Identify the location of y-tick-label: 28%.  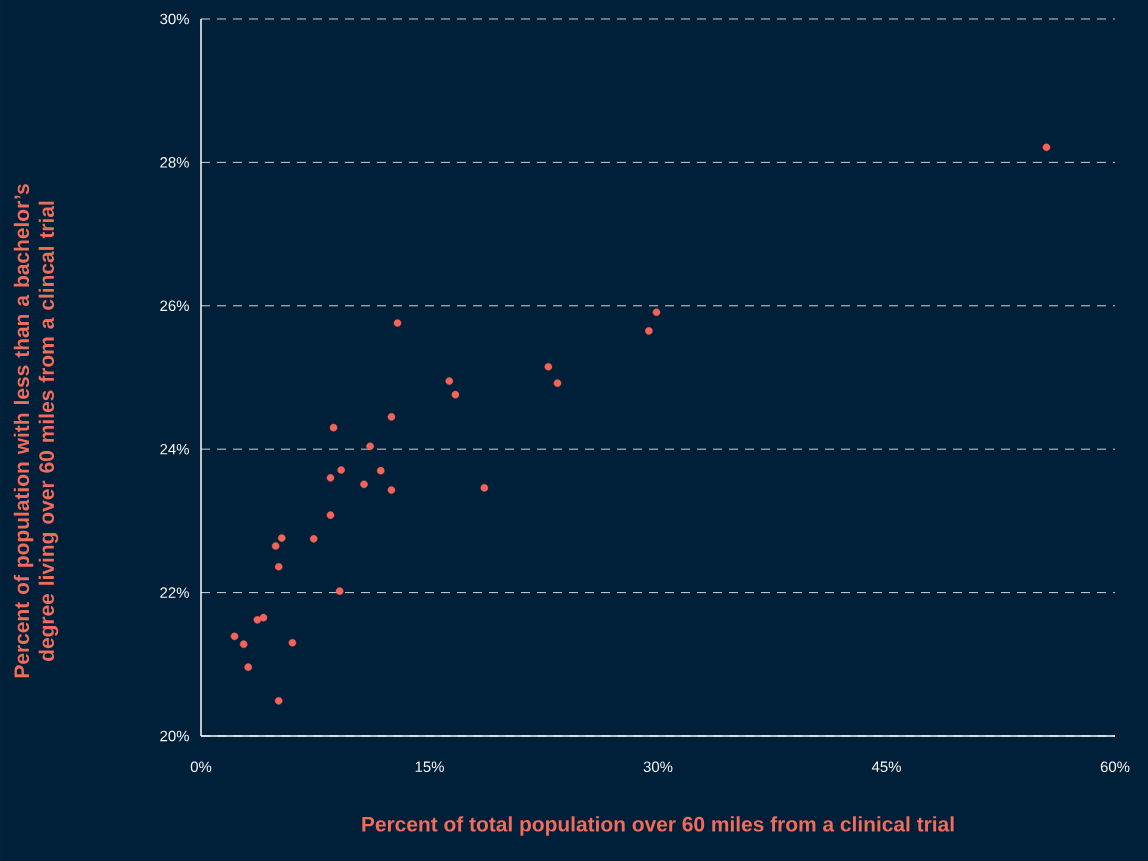
(174, 162).